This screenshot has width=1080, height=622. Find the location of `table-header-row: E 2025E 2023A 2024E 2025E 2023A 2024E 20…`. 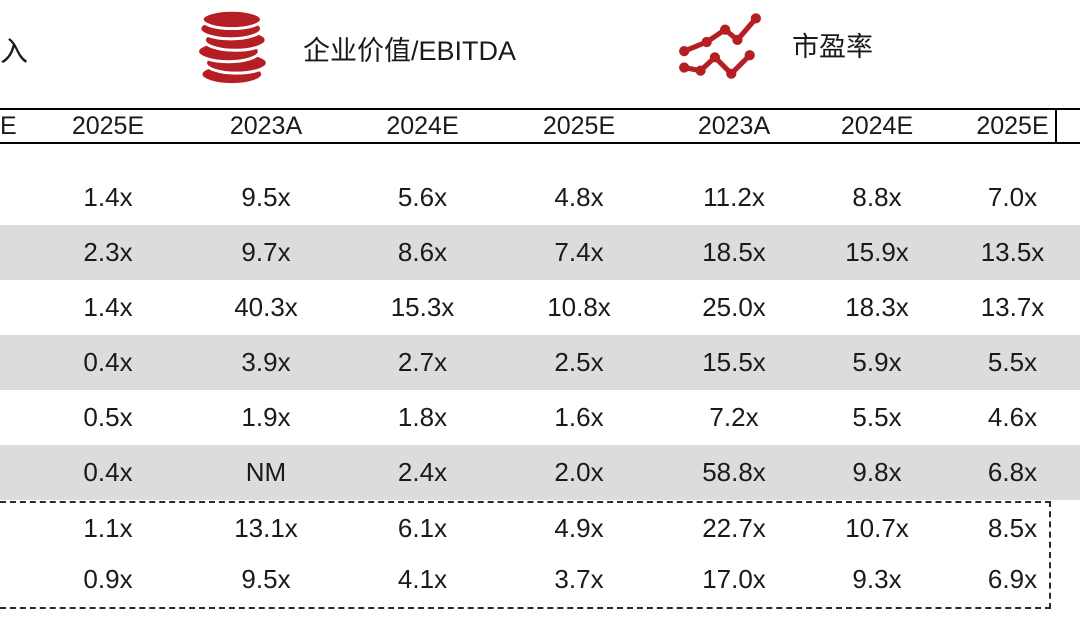

table-header-row: E 2025E 2023A 2024E 2025E 2023A 2024E 20… is located at coordinates (540, 126).